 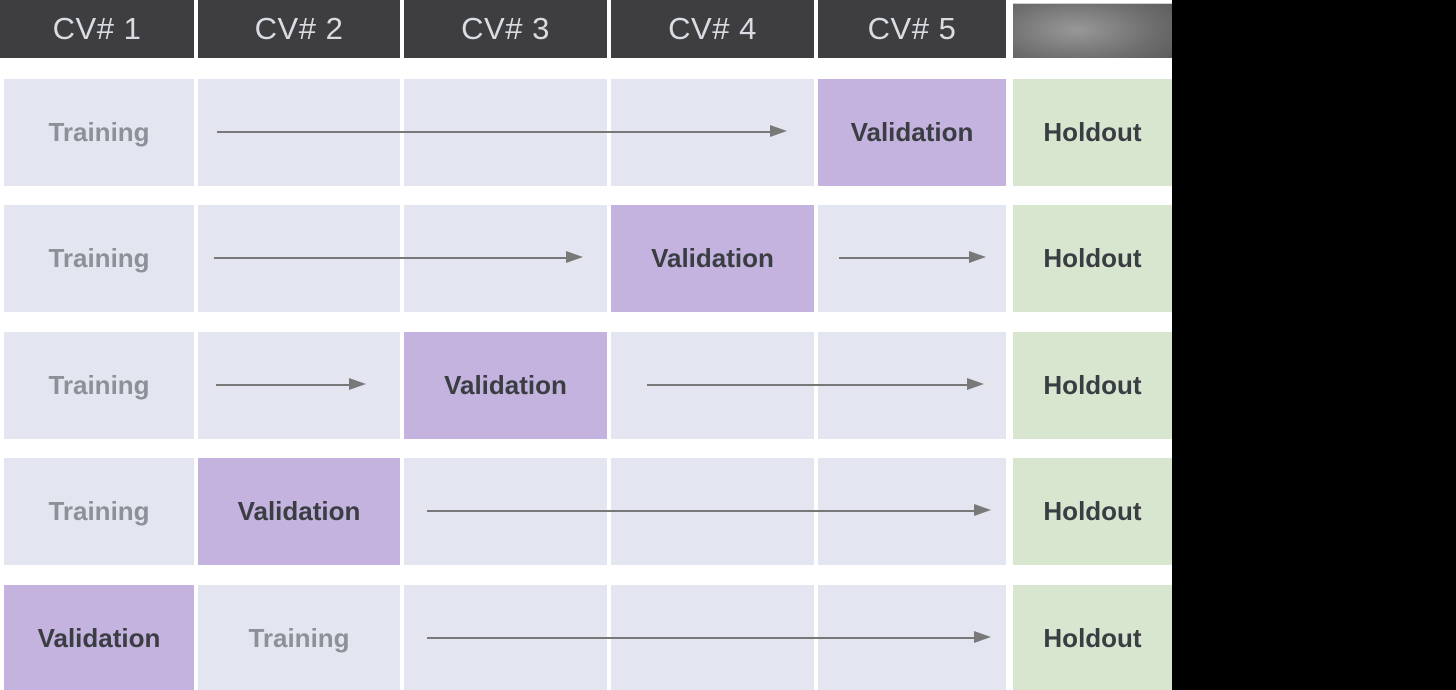 I want to click on header-cell-holdout-gradient, so click(x=1092, y=30).